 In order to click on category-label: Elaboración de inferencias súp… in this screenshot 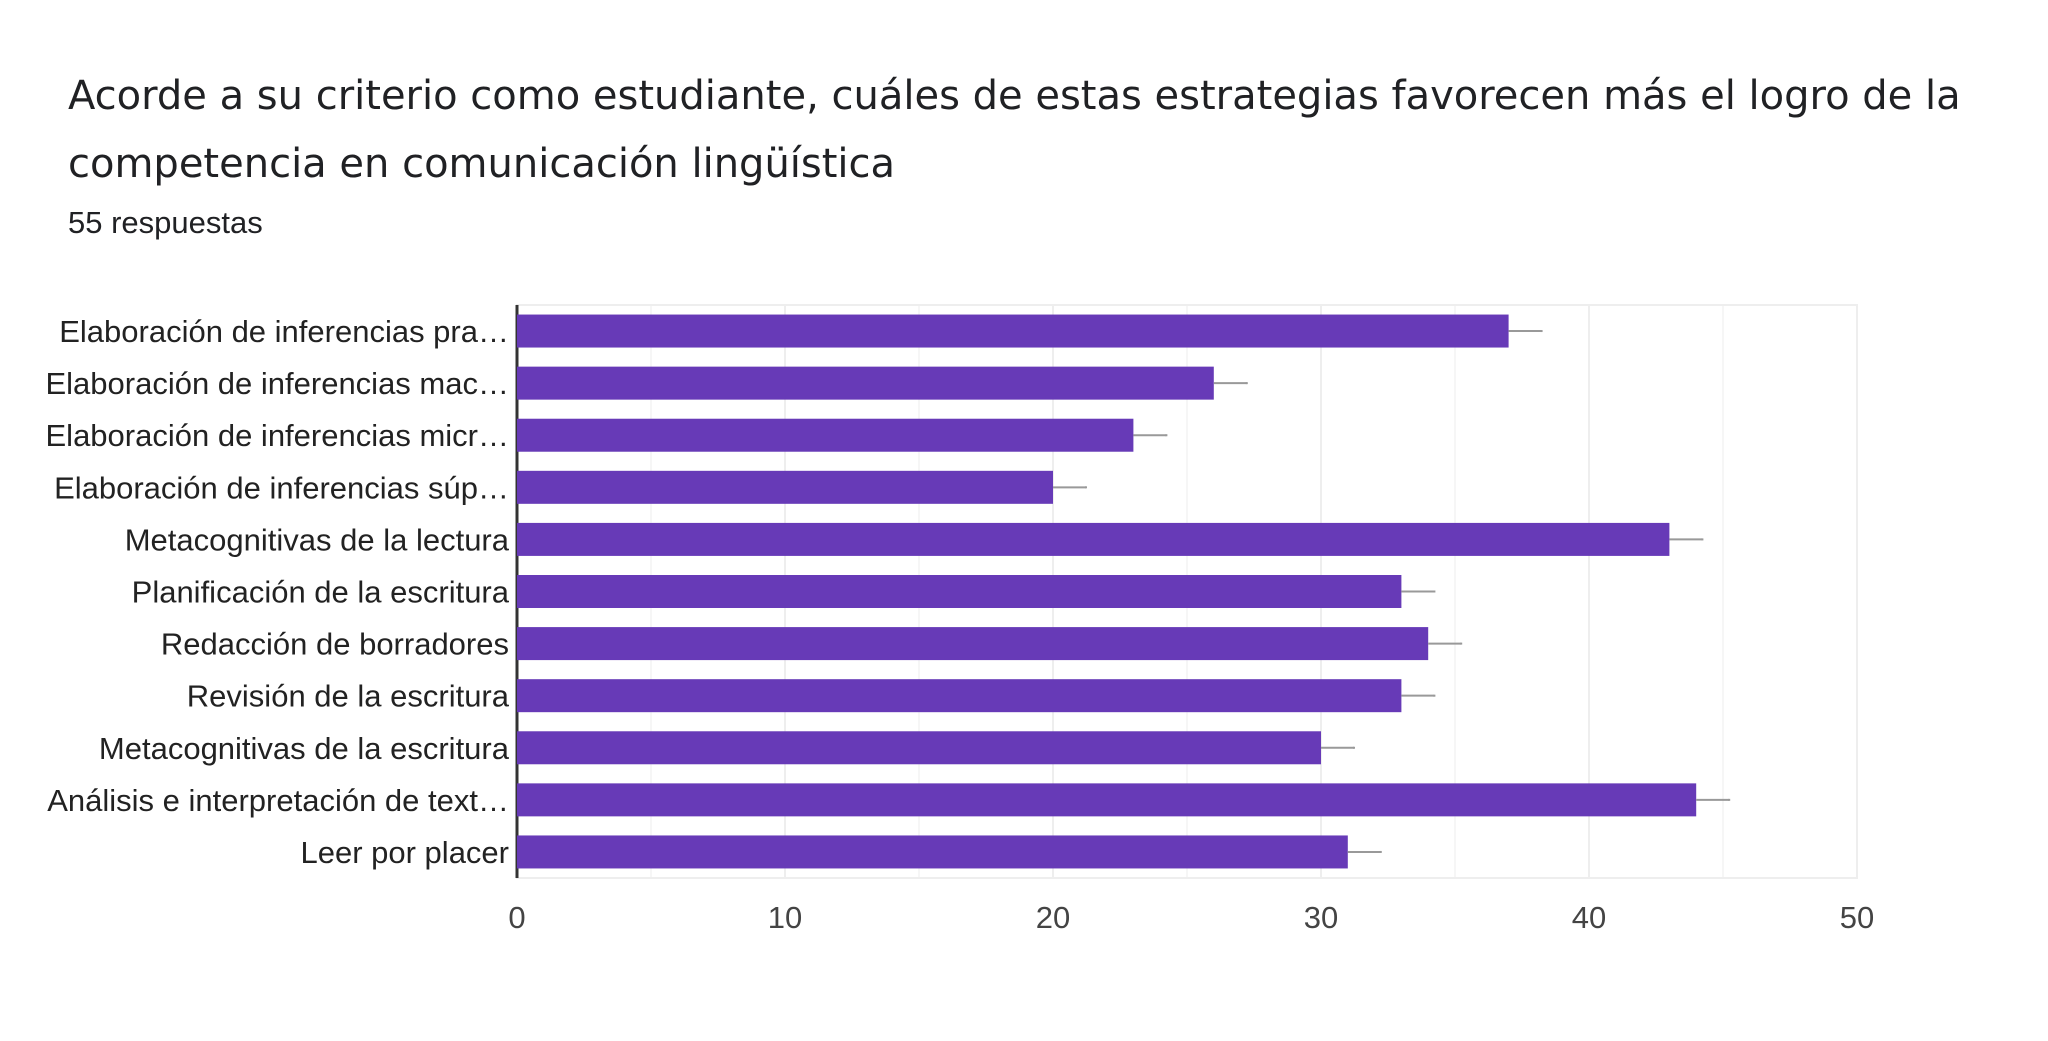, I will do `click(281, 487)`.